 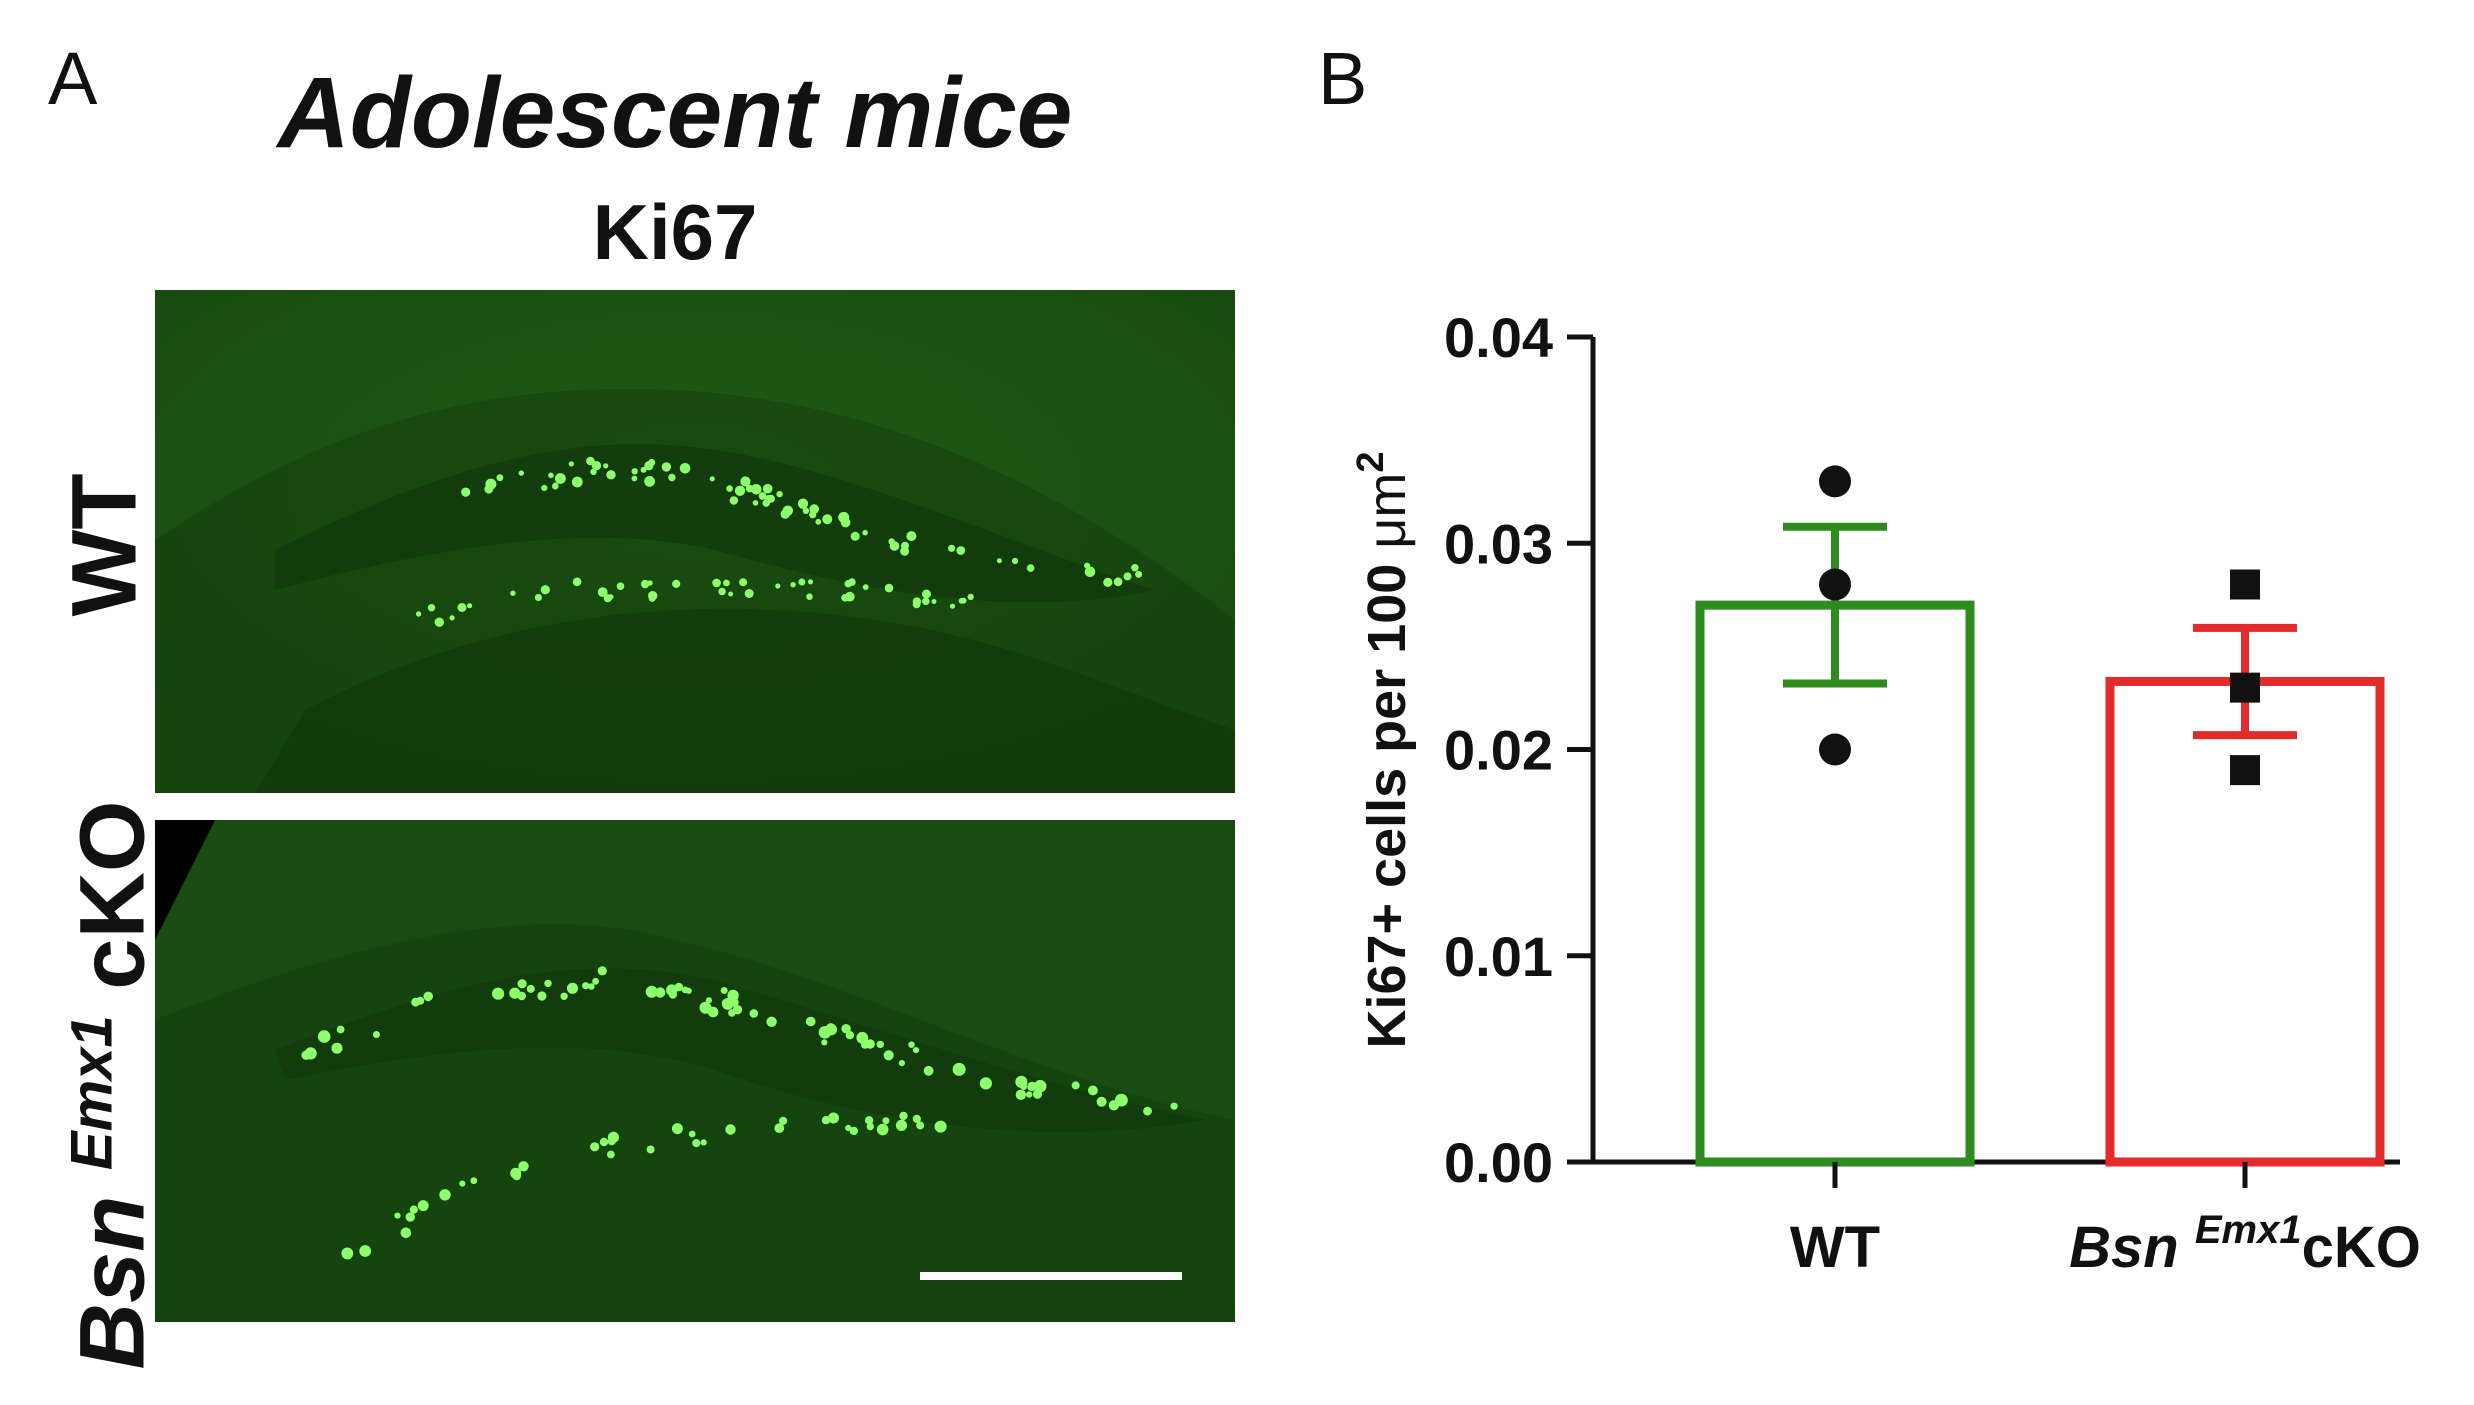 I want to click on x-tick-label: WT, so click(x=1835, y=1247).